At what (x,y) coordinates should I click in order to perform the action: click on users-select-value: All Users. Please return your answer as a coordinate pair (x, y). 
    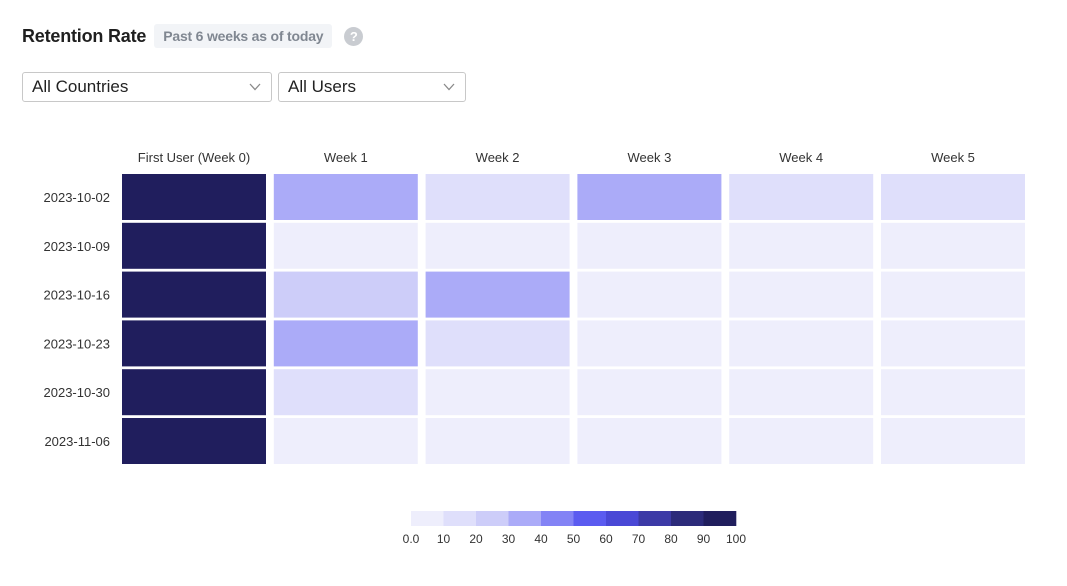
    Looking at the image, I should click on (322, 86).